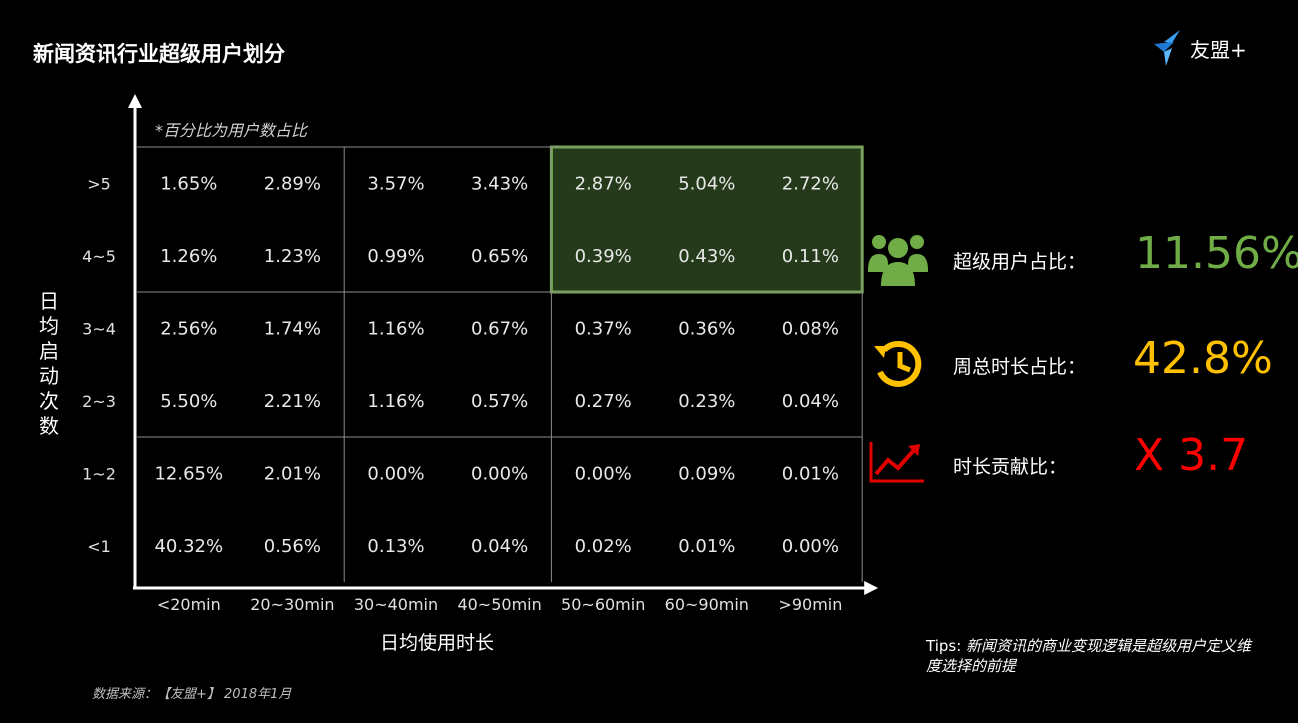 The image size is (1298, 723). Describe the element at coordinates (499, 604) in the screenshot. I see `x-tick-label: 40~50min` at that location.